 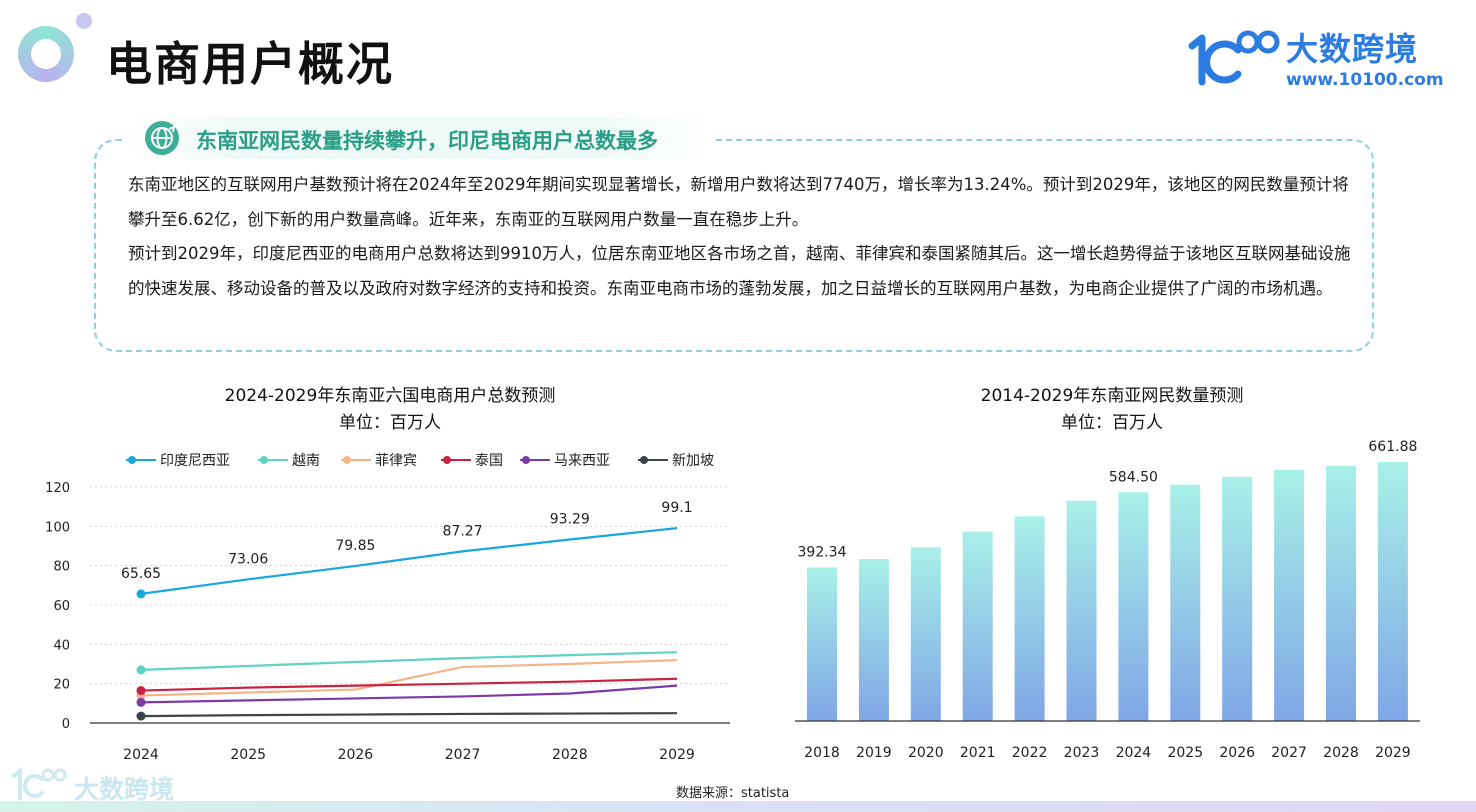 I want to click on summary-heading: 东南亚网民数量持续攀升，印尼电商用户总数最多, so click(x=427, y=141).